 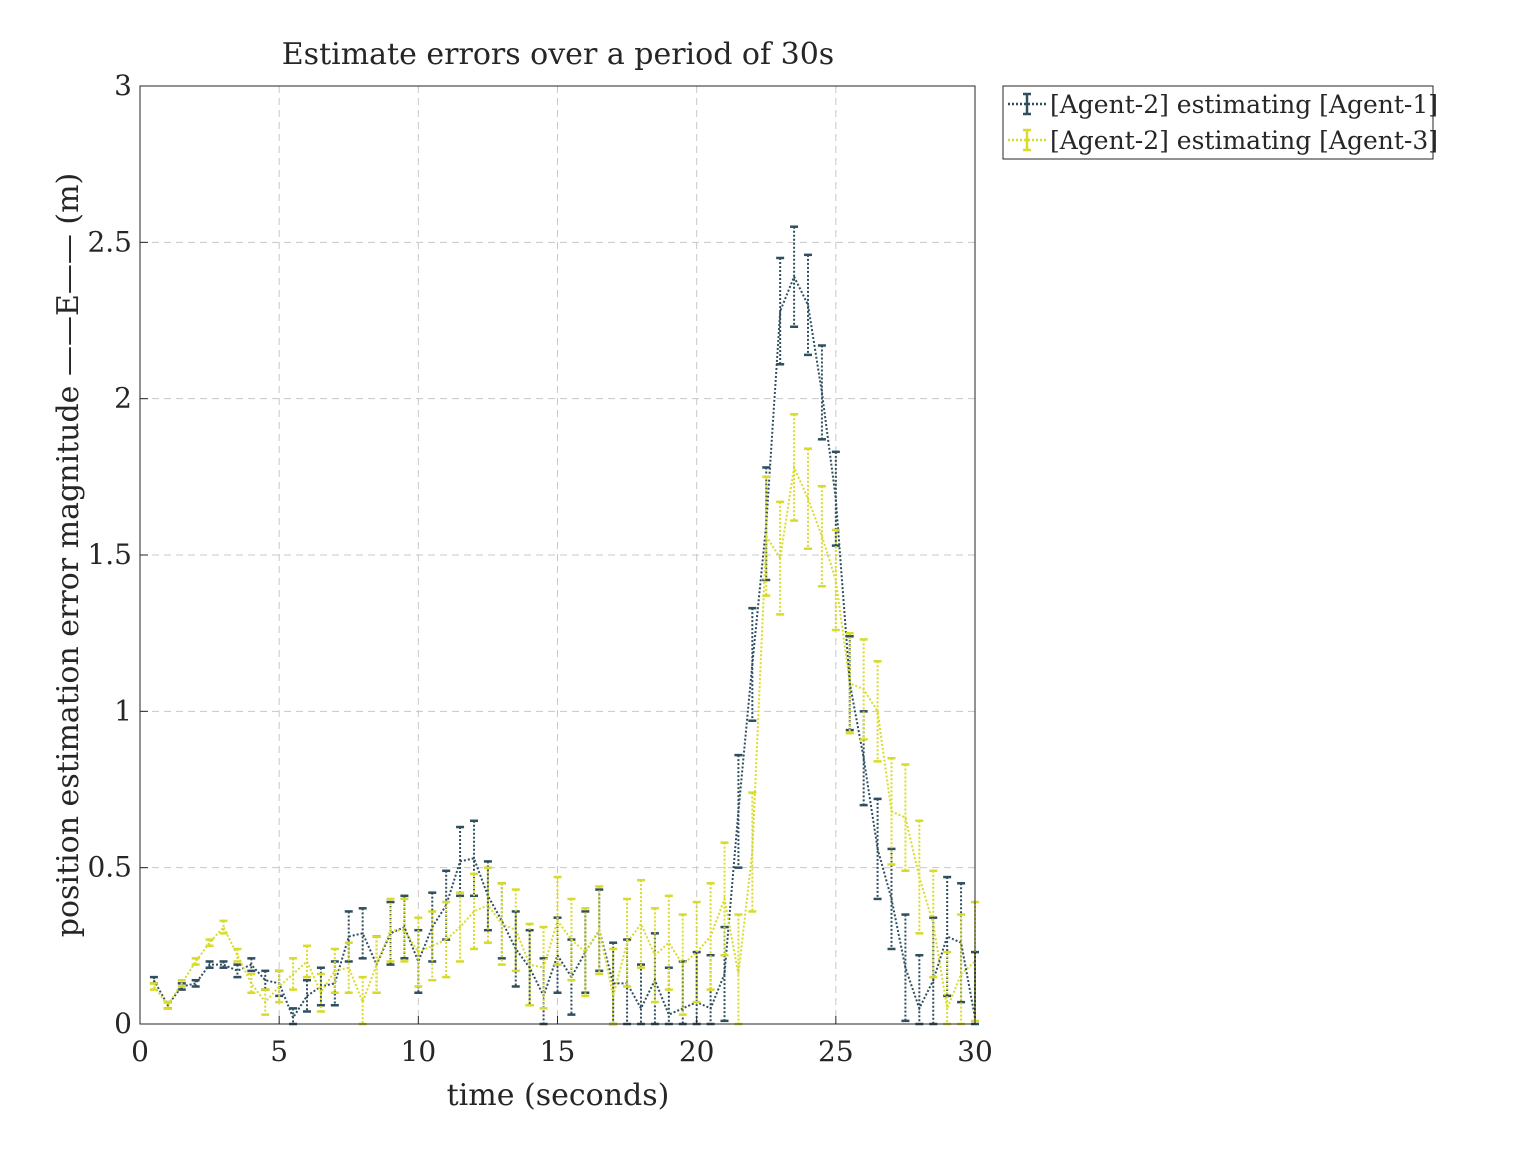 What do you see at coordinates (1244, 104) in the screenshot?
I see `legend-label-series-1: [Agent-2] estimating [Agent-1]` at bounding box center [1244, 104].